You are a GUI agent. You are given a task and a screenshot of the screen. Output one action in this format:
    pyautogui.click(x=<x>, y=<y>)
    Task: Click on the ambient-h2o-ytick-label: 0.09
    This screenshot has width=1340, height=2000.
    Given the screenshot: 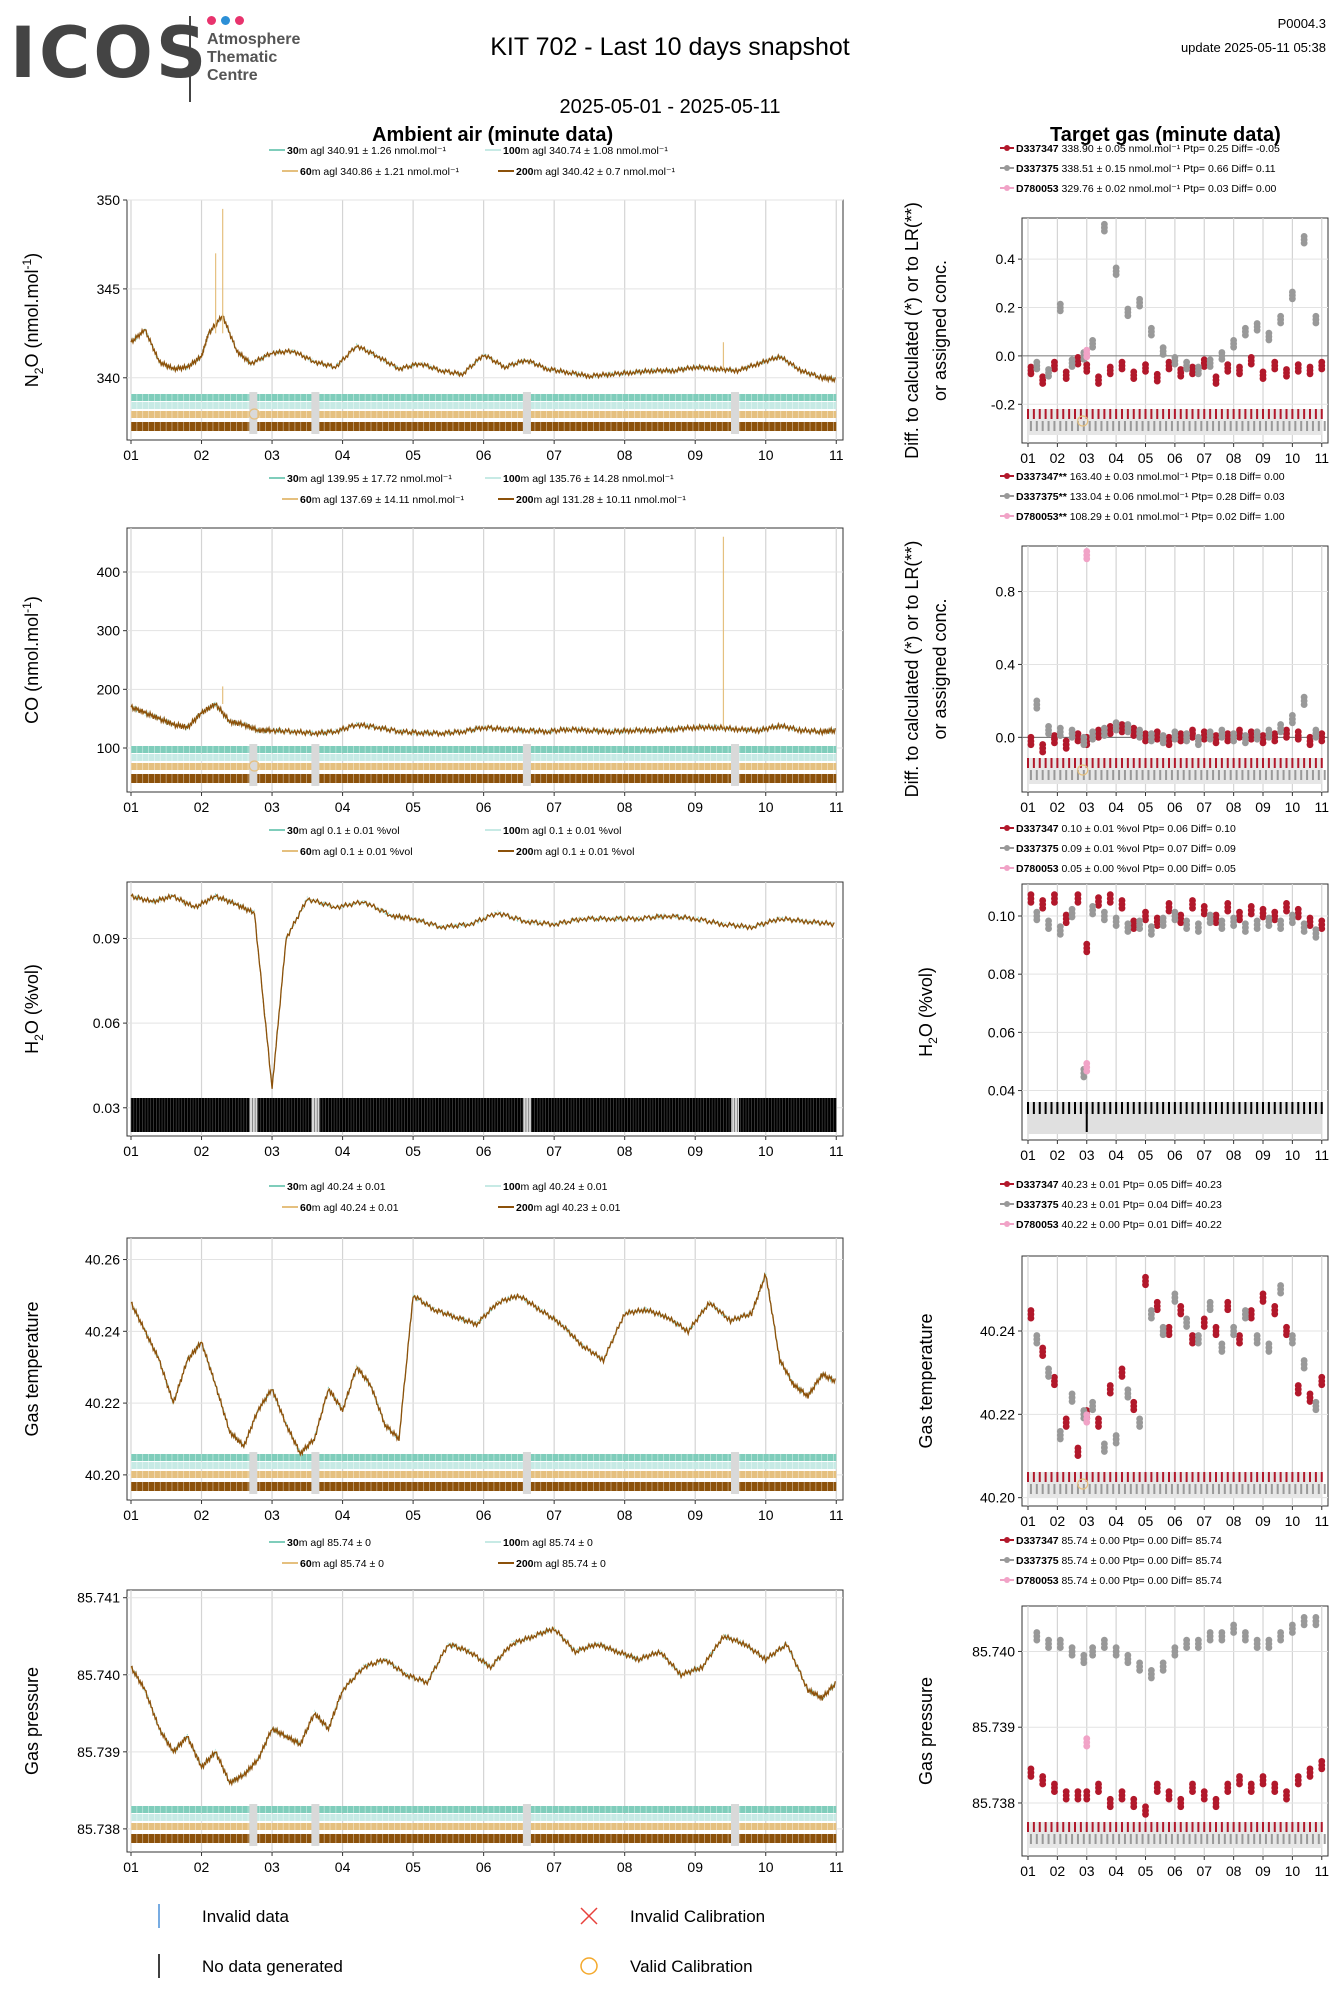 What is the action you would take?
    pyautogui.click(x=106, y=938)
    